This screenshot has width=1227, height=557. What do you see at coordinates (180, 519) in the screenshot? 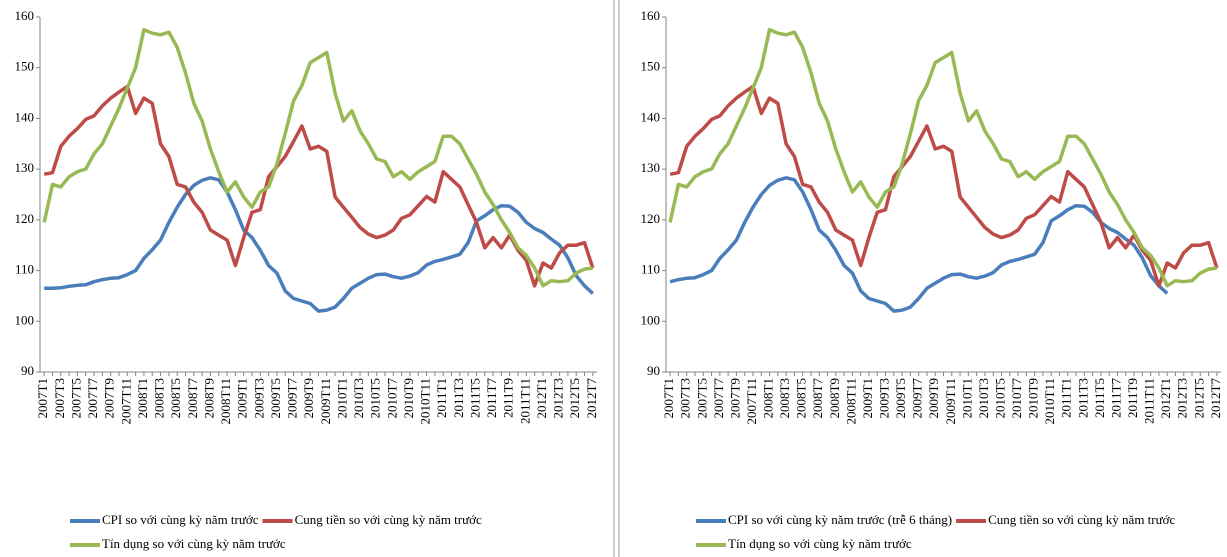
I see `legend-label: CPI so với cùng kỳ năm trước` at bounding box center [180, 519].